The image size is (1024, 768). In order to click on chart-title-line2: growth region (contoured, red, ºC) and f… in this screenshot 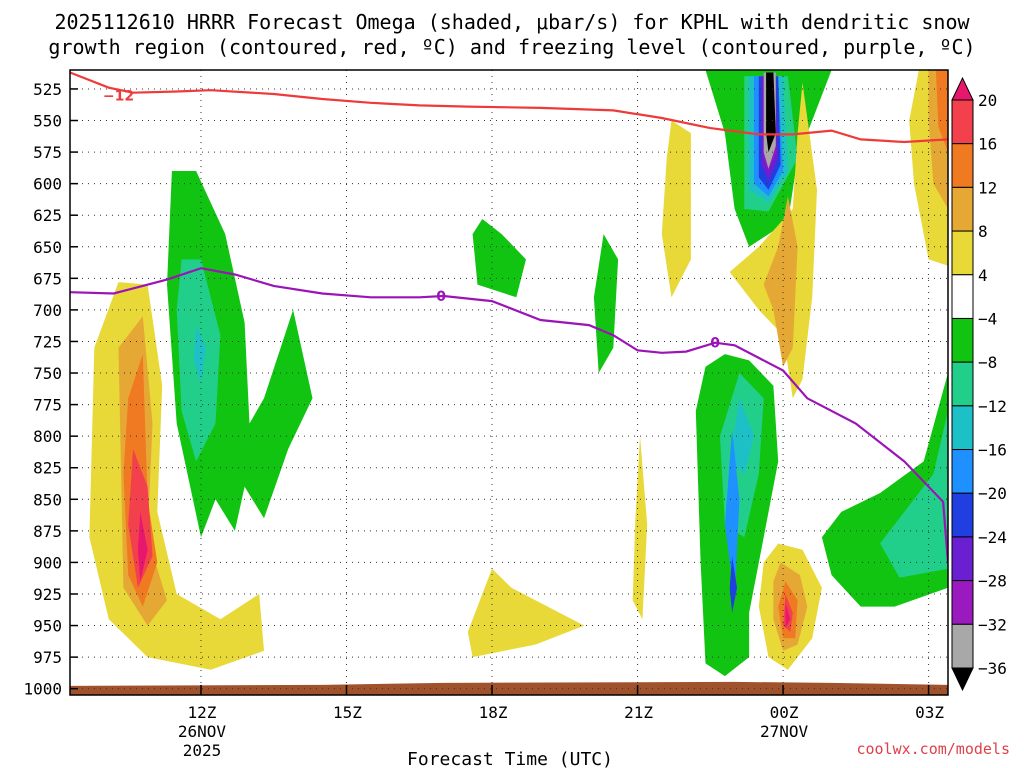, I will do `click(511, 47)`.